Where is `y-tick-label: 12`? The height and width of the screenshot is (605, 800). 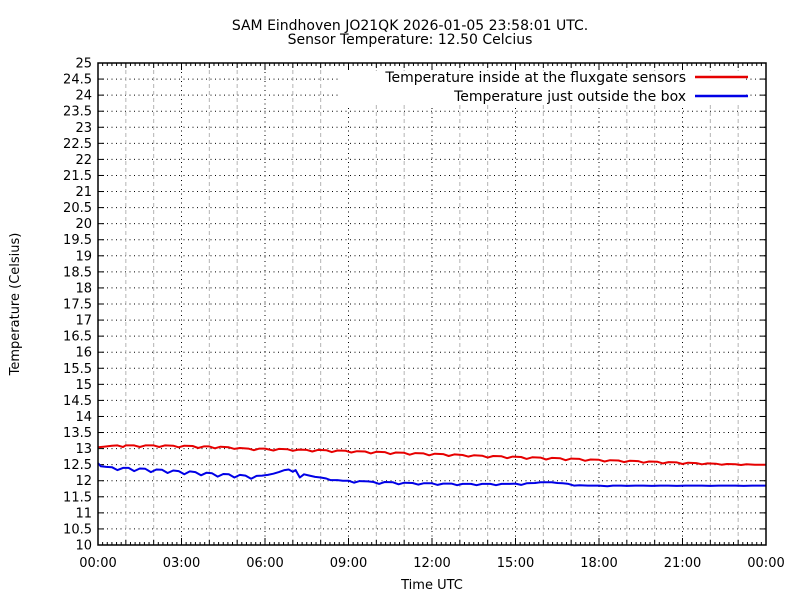
y-tick-label: 12 is located at coordinates (83, 481).